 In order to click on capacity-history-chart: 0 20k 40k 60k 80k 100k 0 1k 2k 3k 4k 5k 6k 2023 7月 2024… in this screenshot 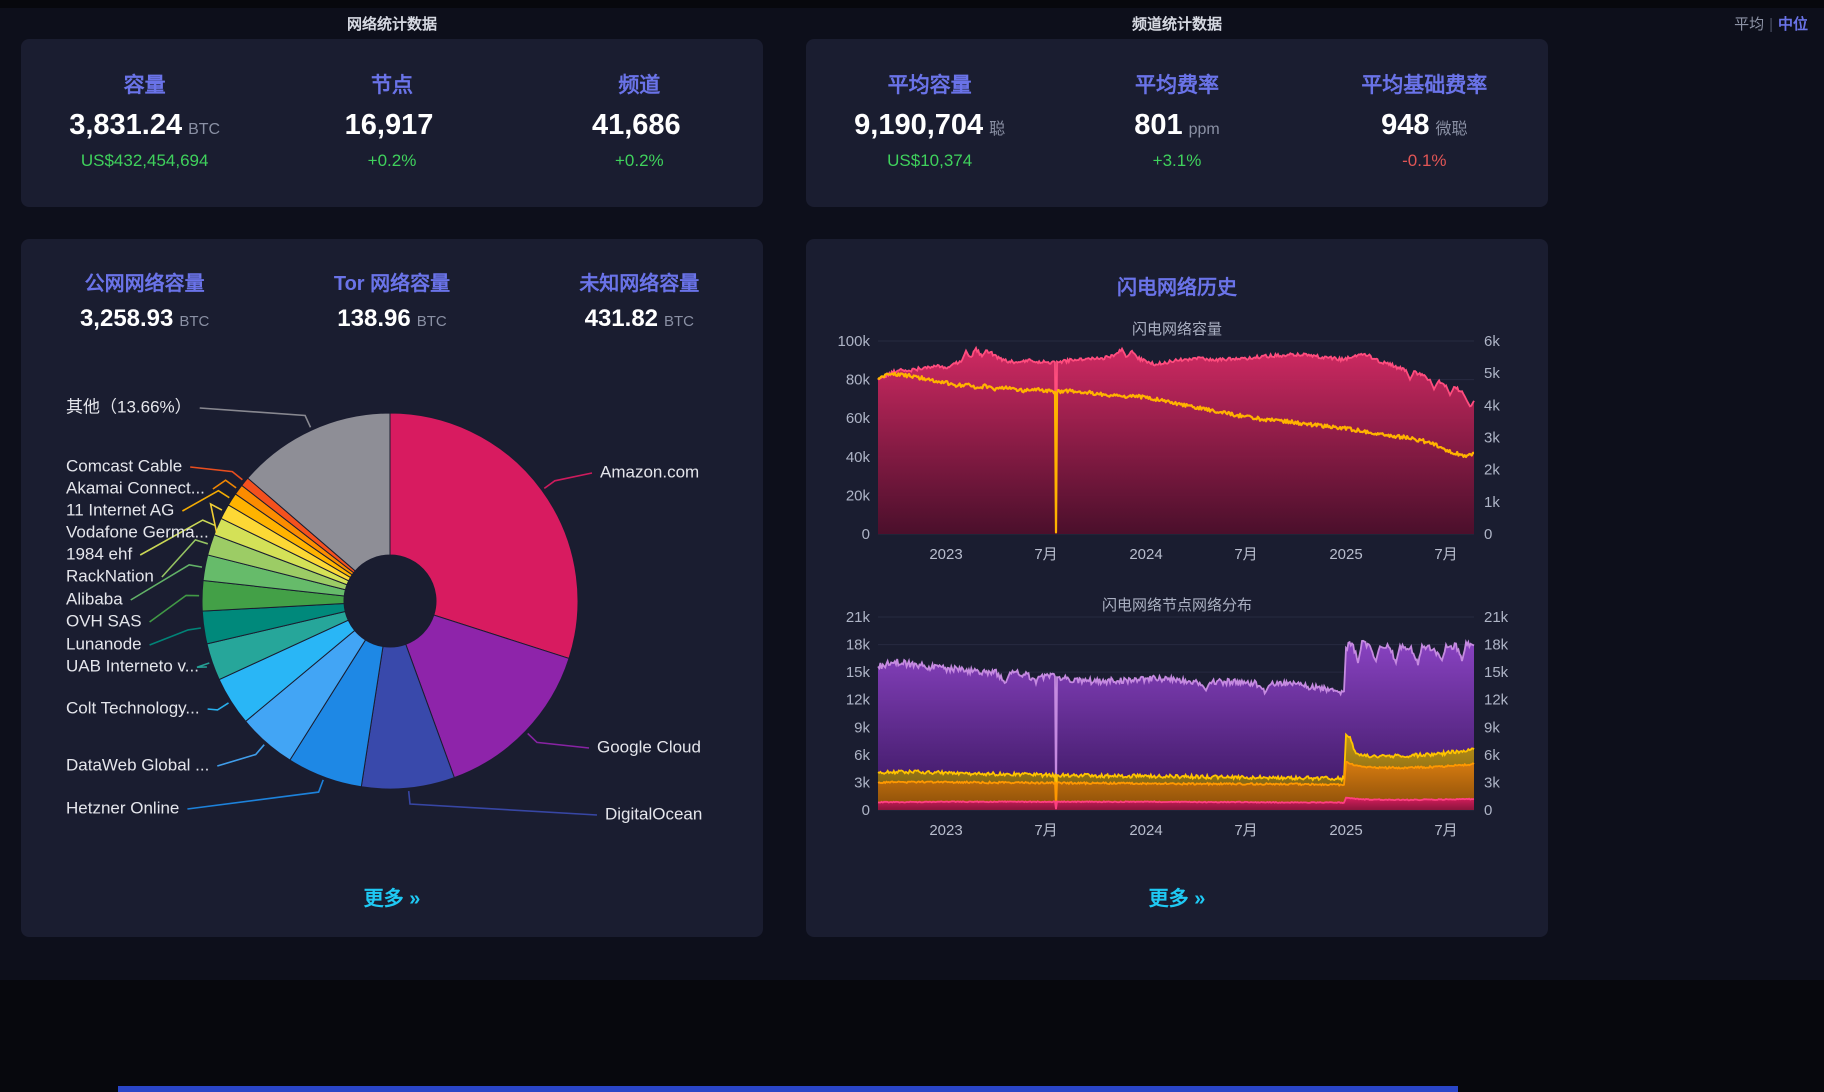, I will do `click(1168, 449)`.